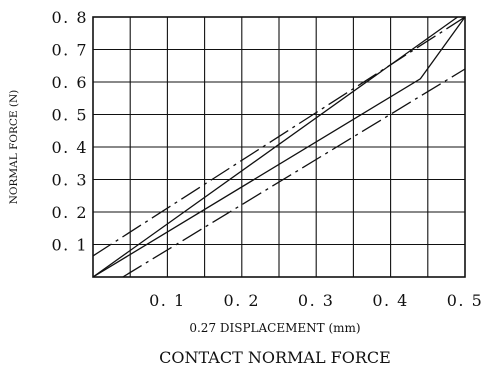 This screenshot has width=483, height=378. I want to click on y-tick-label: 0. 2, so click(69, 212).